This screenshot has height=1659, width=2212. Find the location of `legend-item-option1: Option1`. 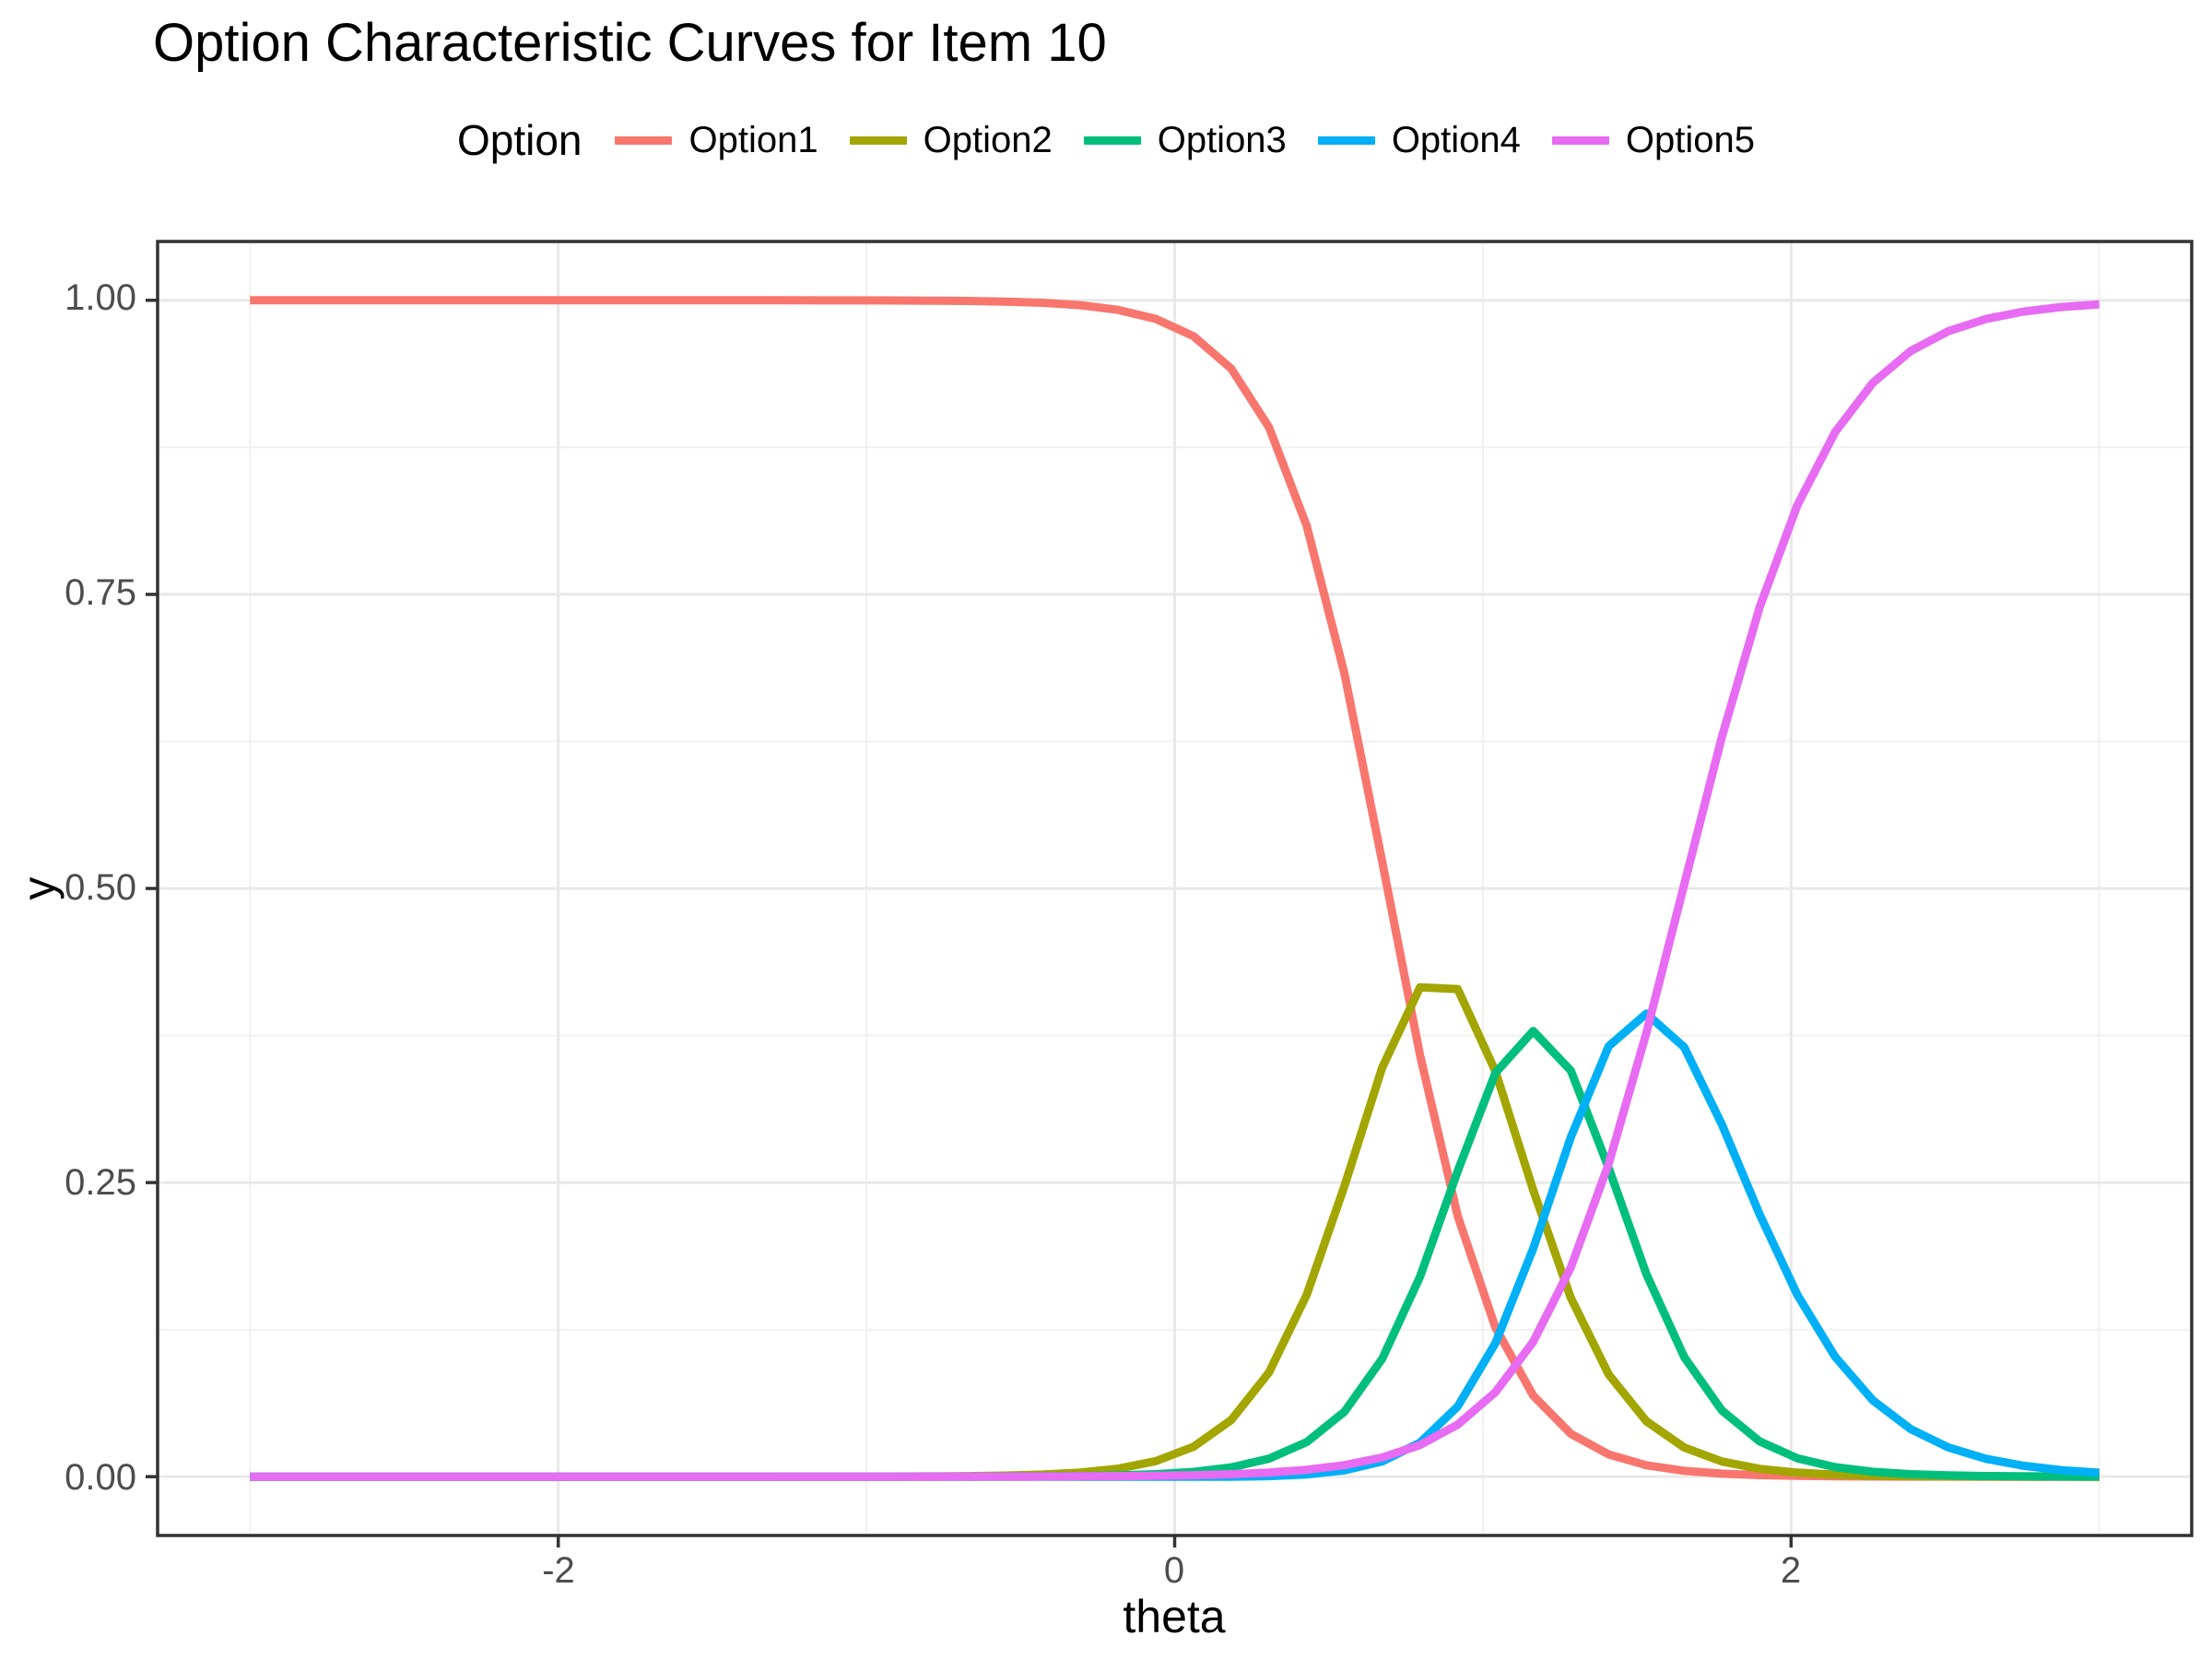

legend-item-option1: Option1 is located at coordinates (716, 140).